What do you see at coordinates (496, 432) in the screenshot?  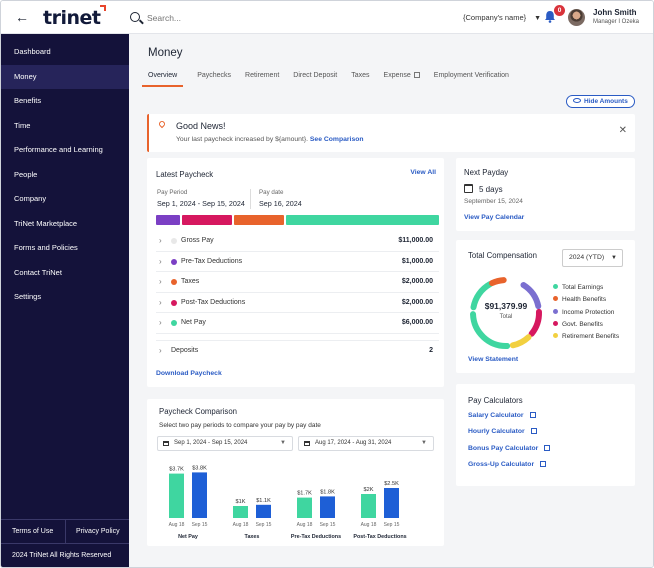 I see `calculator-label: Hourly Calculator` at bounding box center [496, 432].